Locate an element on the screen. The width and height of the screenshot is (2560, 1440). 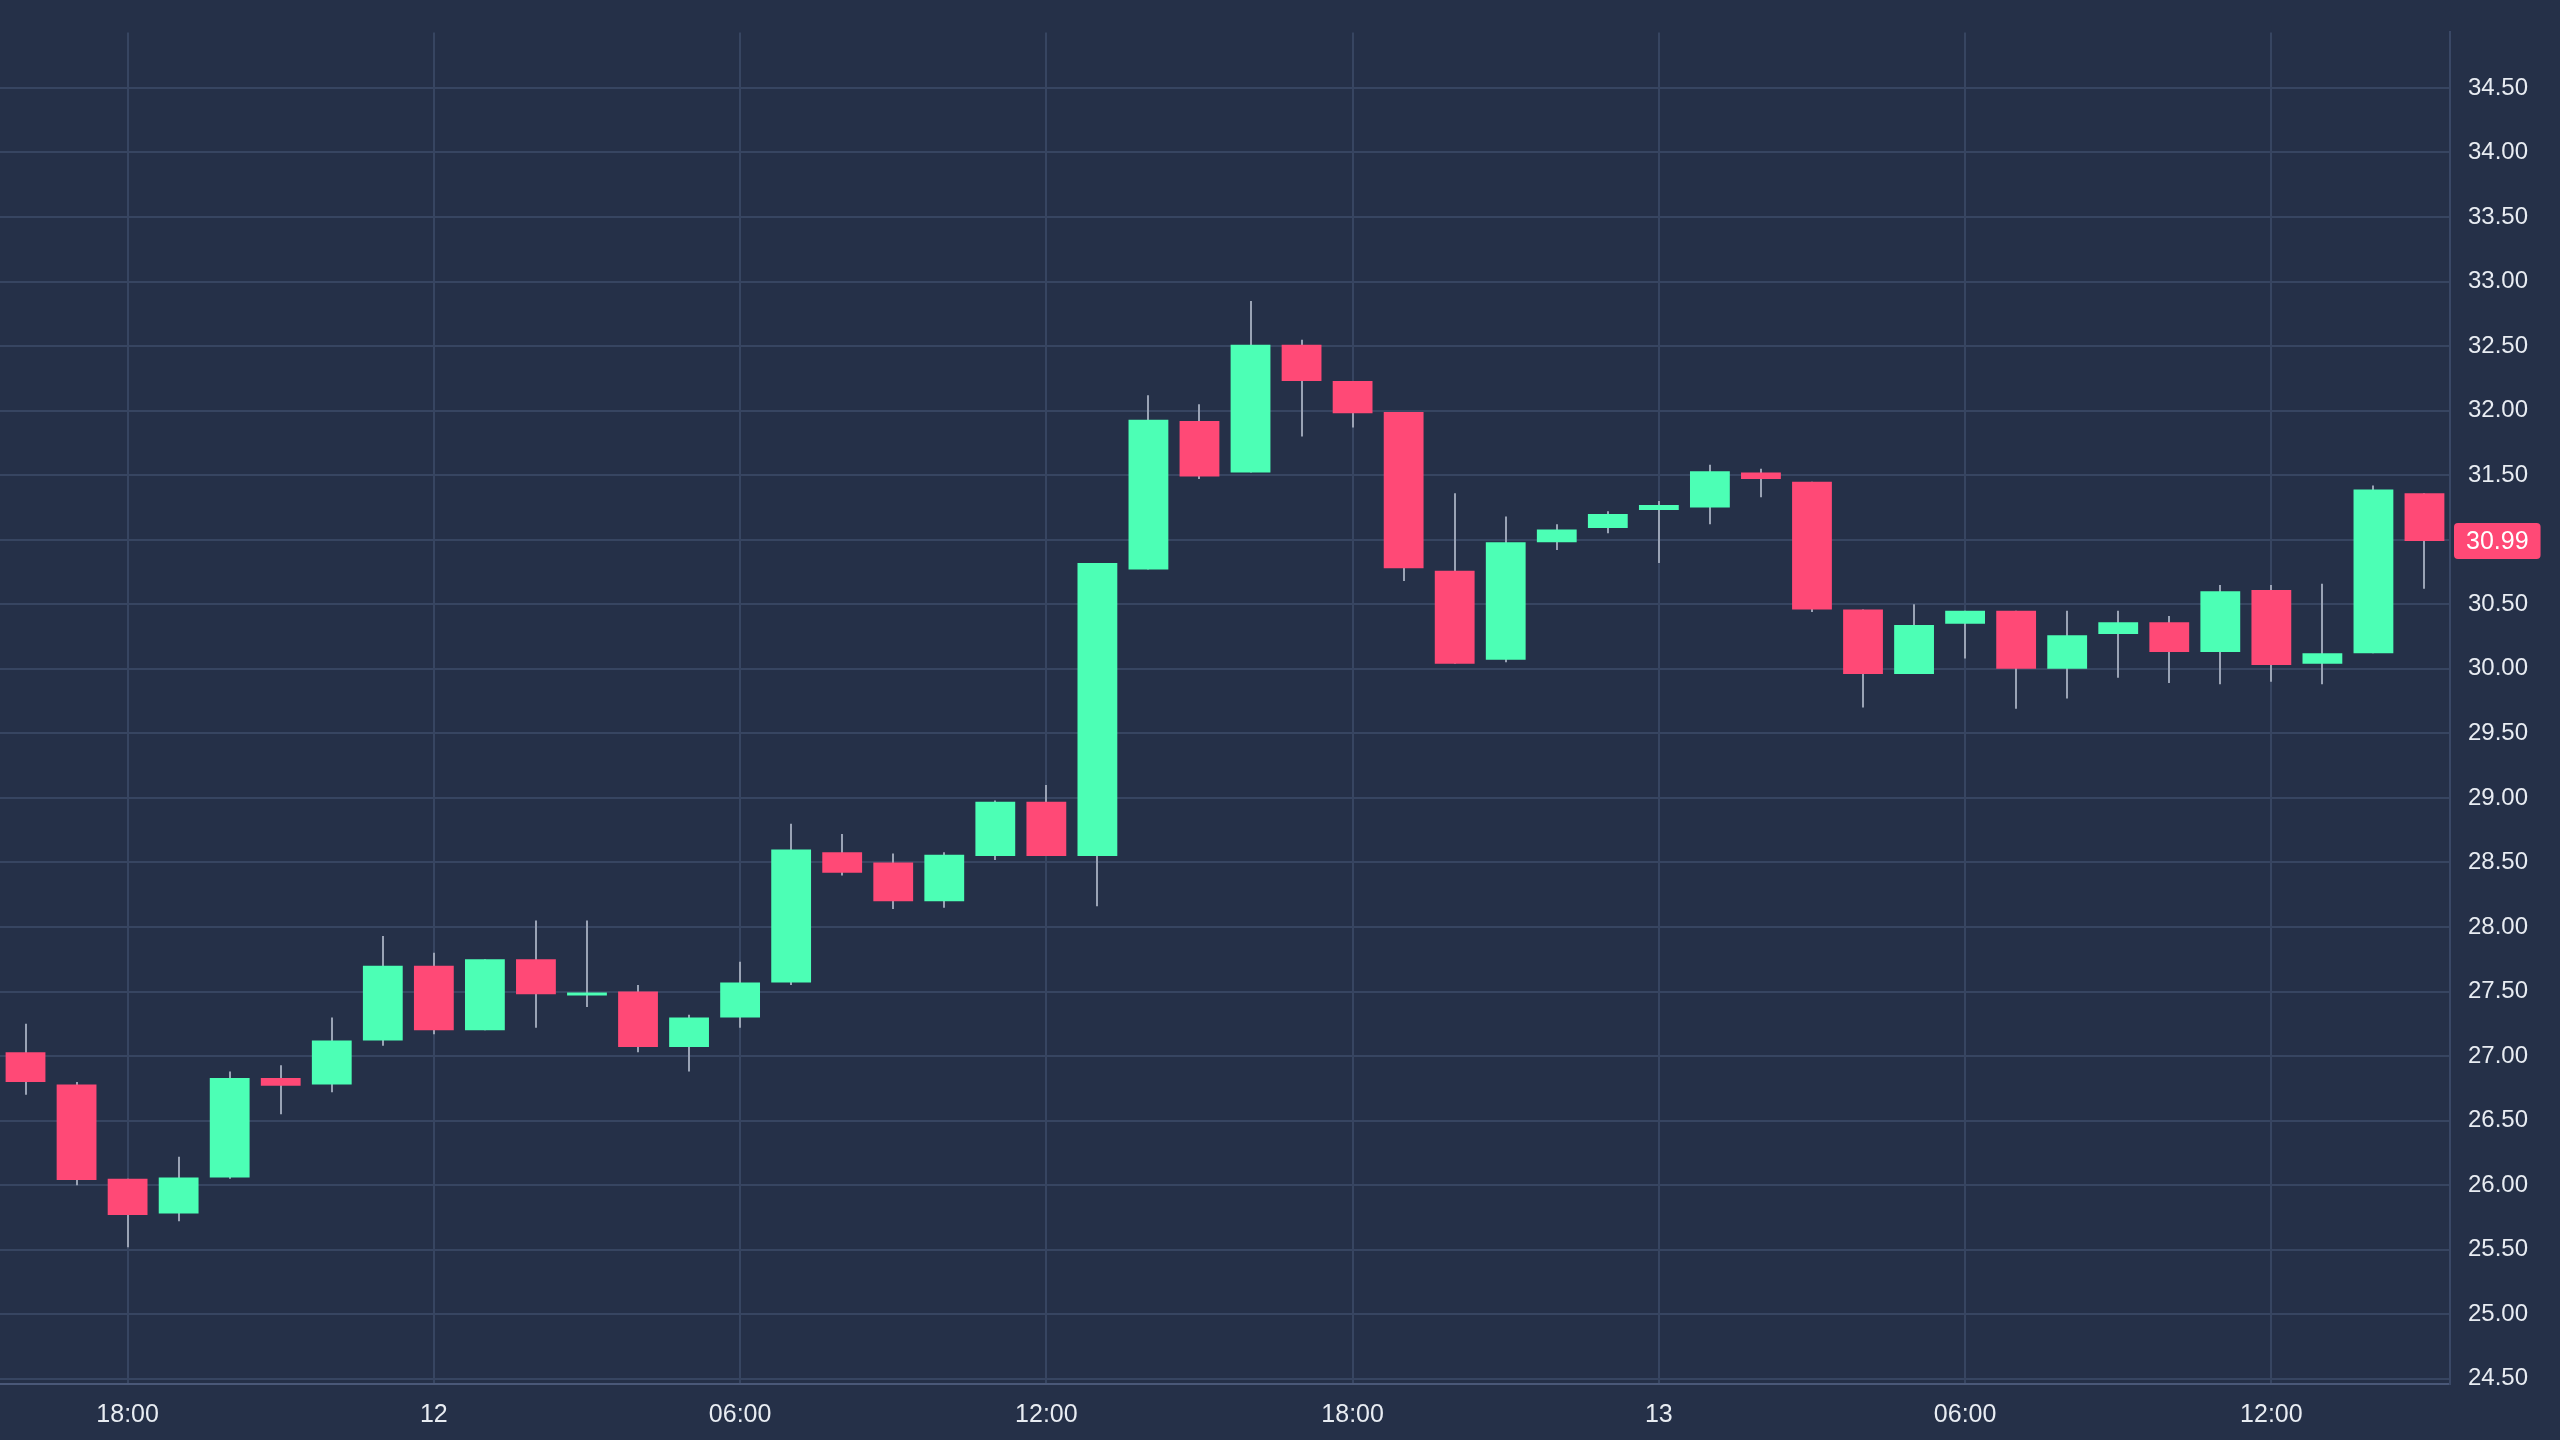
y-tick-label: 24.50 is located at coordinates (2498, 1377).